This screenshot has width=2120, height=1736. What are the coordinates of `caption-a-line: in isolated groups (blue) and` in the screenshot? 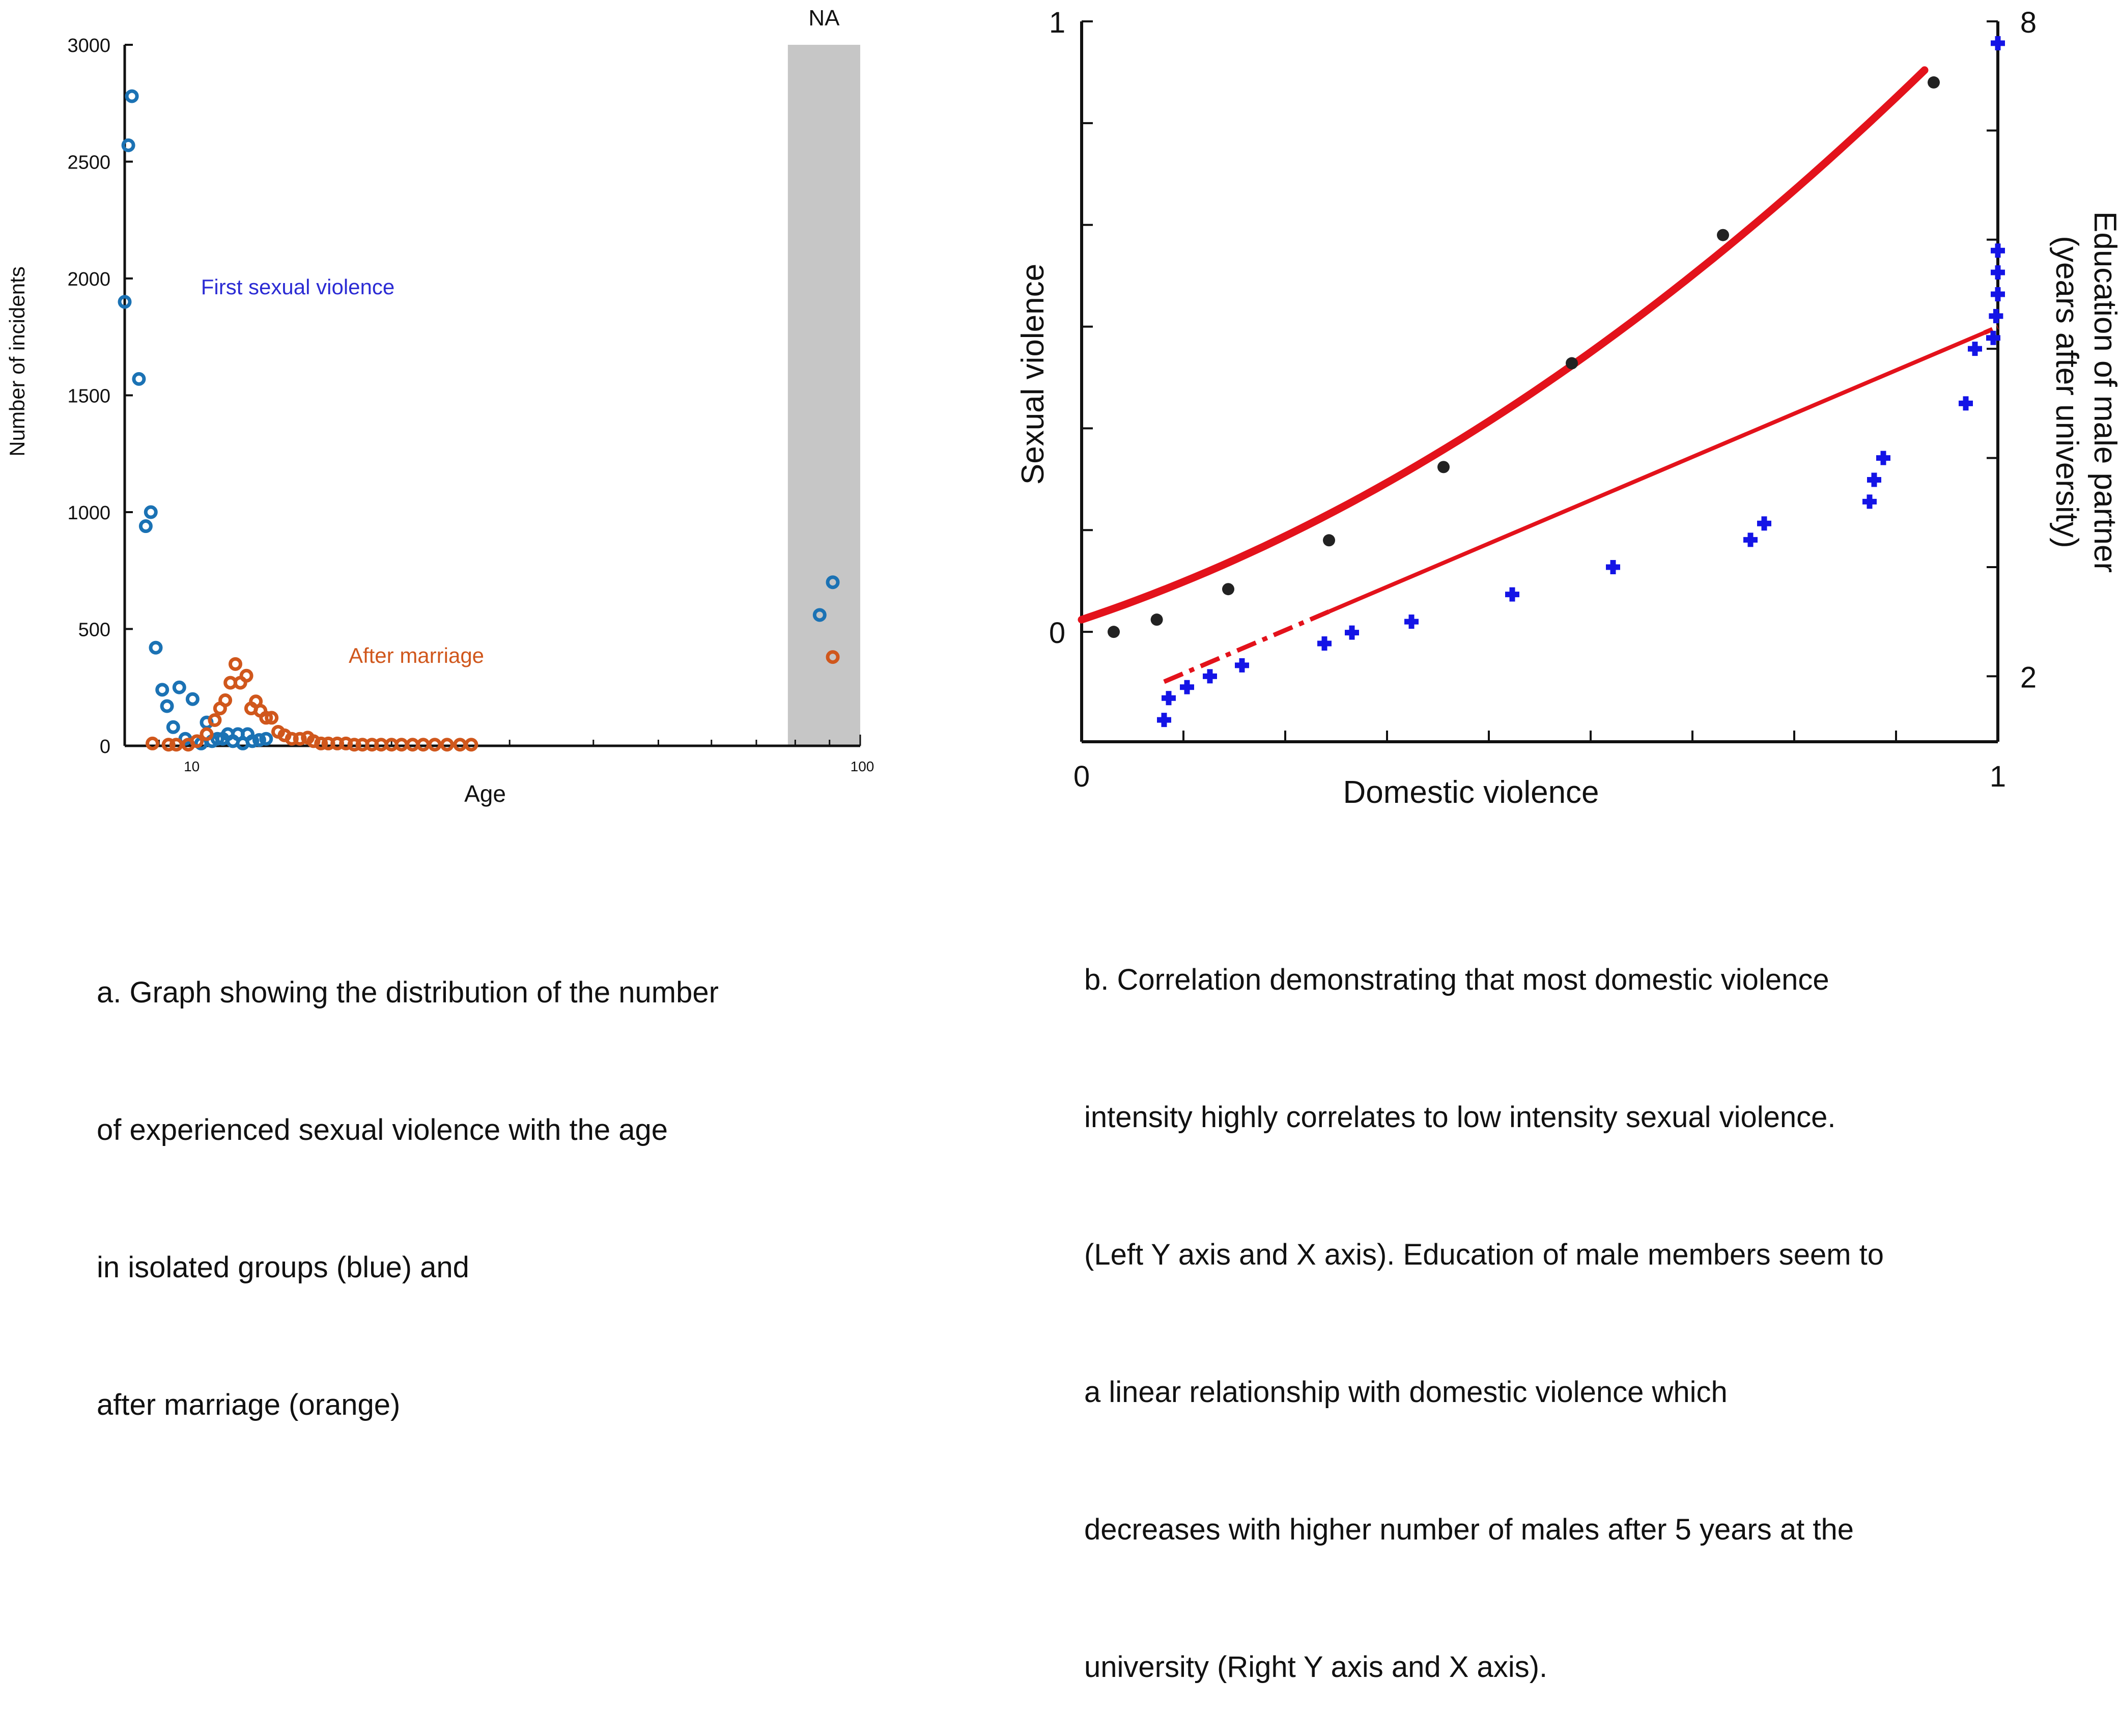 It's located at (283, 1267).